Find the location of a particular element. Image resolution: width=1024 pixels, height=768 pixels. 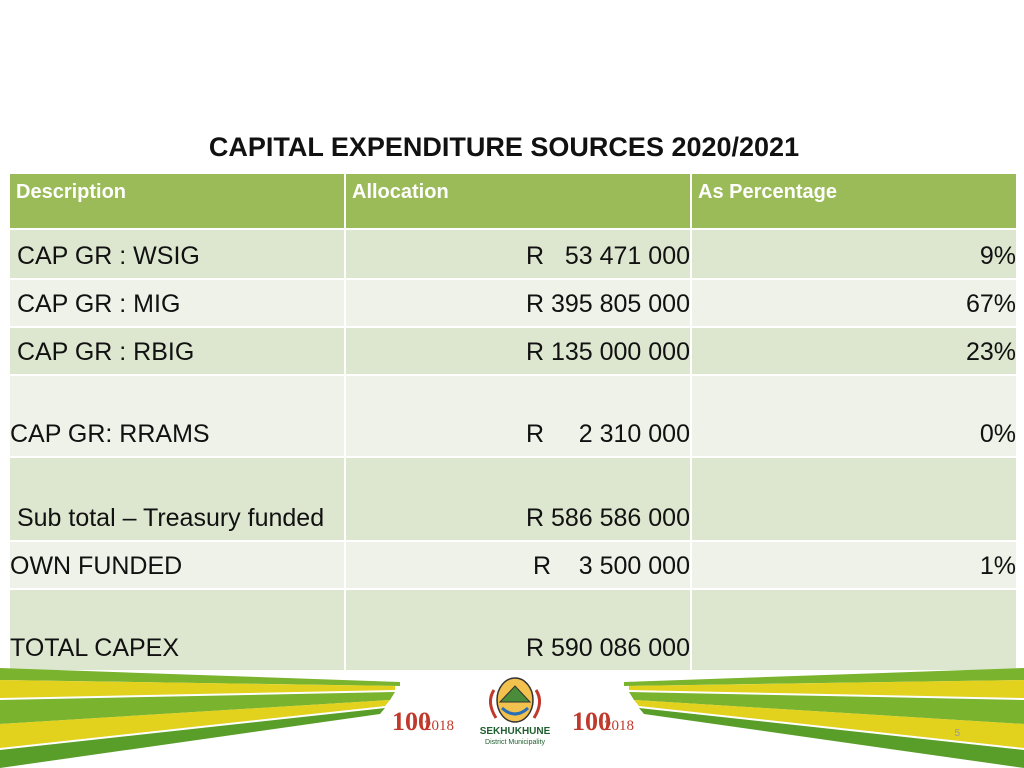

slide-number: 5 is located at coordinates (957, 733).